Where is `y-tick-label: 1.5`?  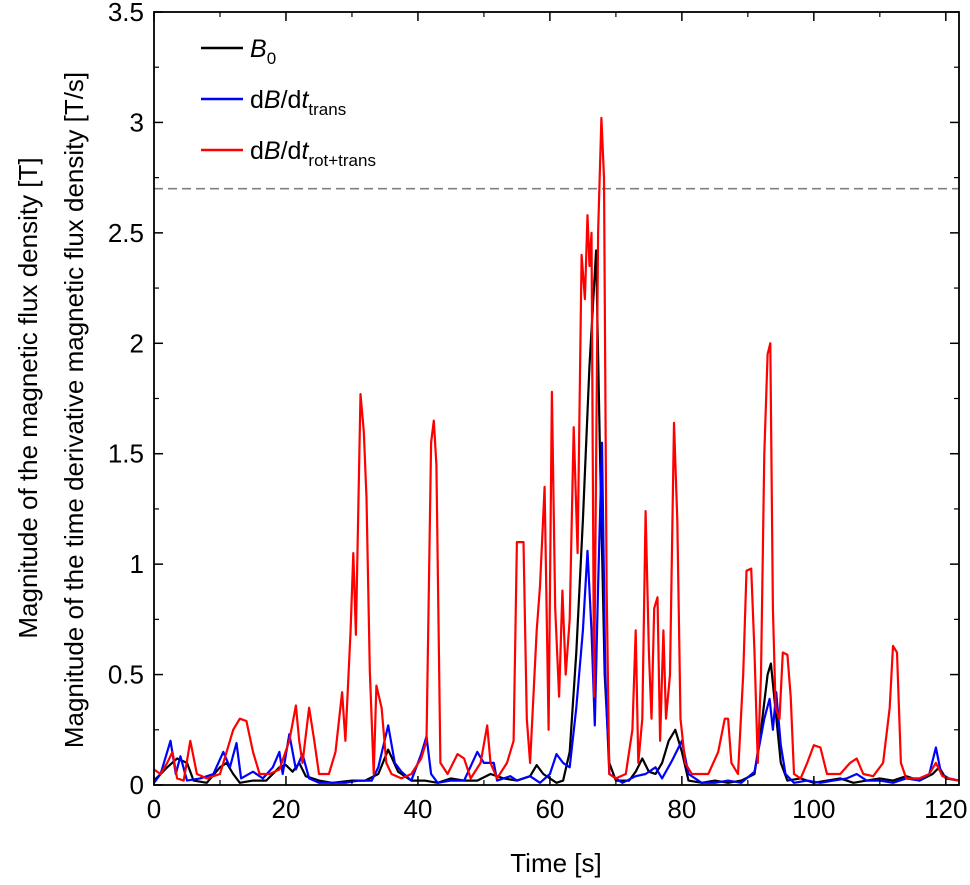 y-tick-label: 1.5 is located at coordinates (126, 454).